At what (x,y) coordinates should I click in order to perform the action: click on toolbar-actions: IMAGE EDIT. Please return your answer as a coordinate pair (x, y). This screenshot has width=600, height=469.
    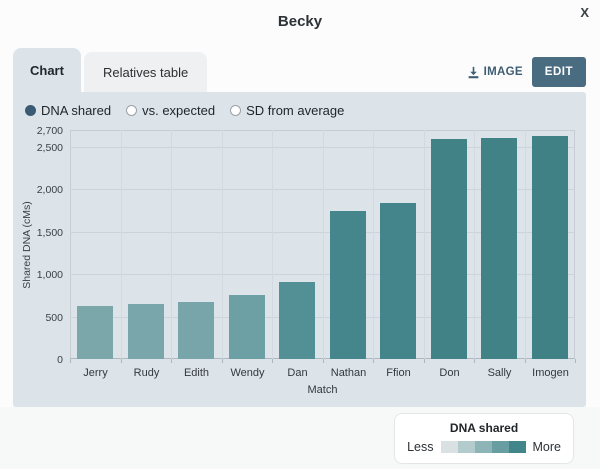
    Looking at the image, I should click on (526, 72).